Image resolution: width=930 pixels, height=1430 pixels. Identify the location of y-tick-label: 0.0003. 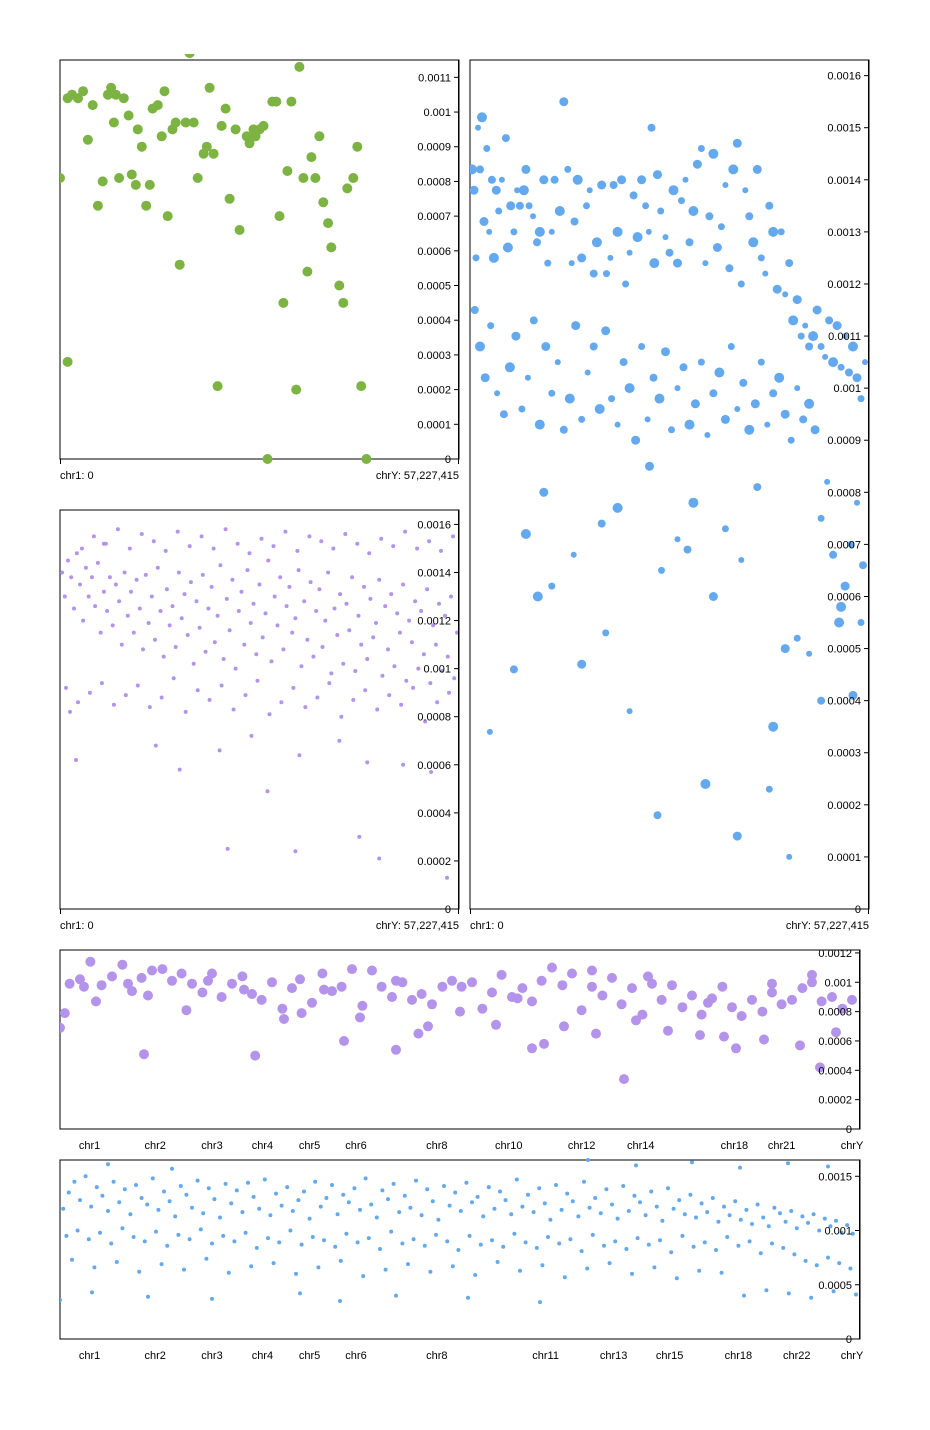
(844, 754).